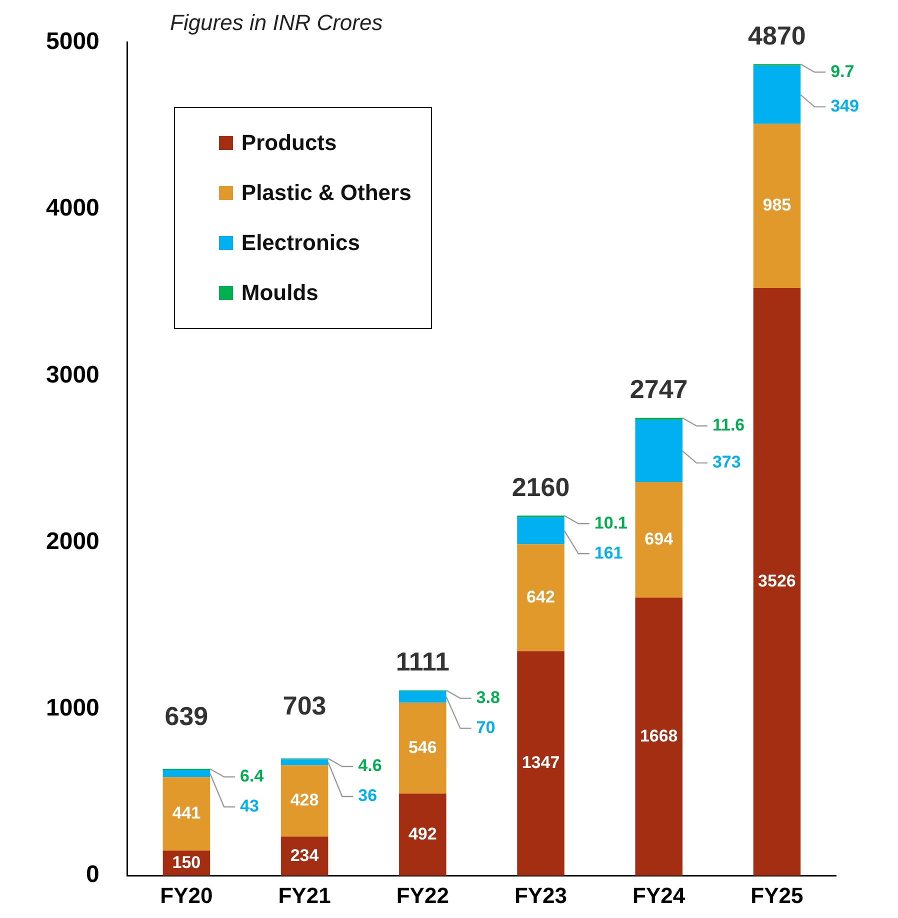 The height and width of the screenshot is (918, 898). Describe the element at coordinates (368, 796) in the screenshot. I see `data-label: 36` at that location.